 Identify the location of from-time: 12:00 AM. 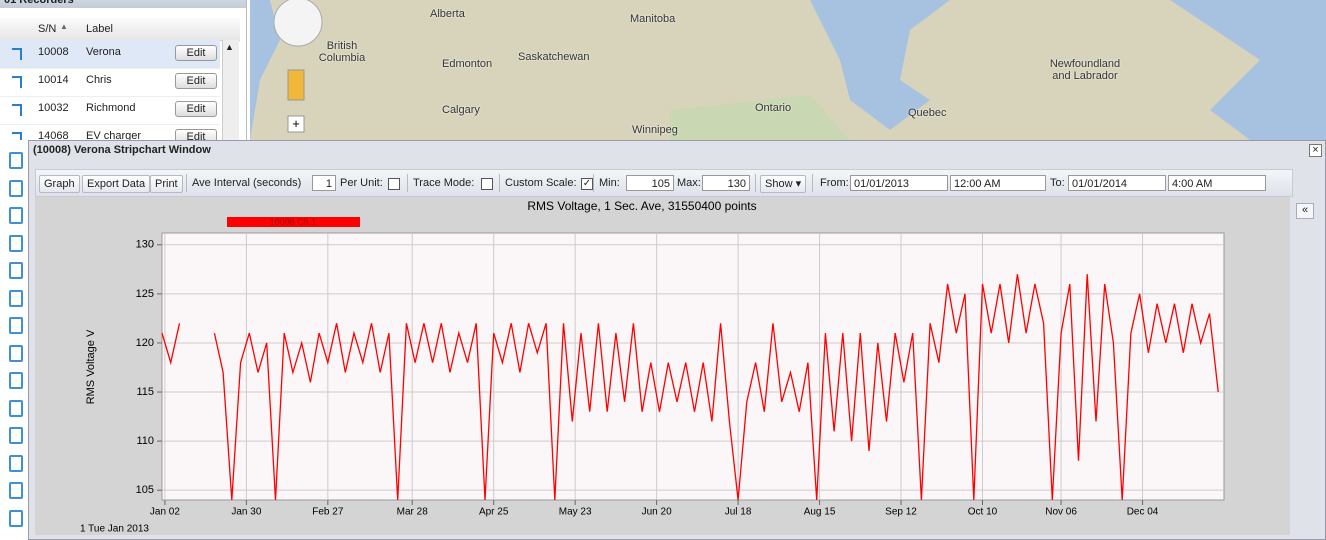
(998, 183).